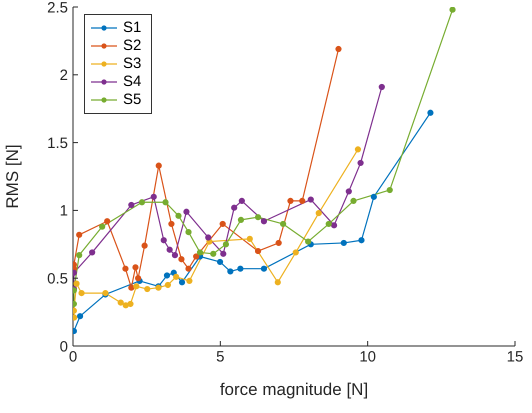 Image resolution: width=532 pixels, height=413 pixels. What do you see at coordinates (57, 143) in the screenshot?
I see `y-tick-label: 1.5` at bounding box center [57, 143].